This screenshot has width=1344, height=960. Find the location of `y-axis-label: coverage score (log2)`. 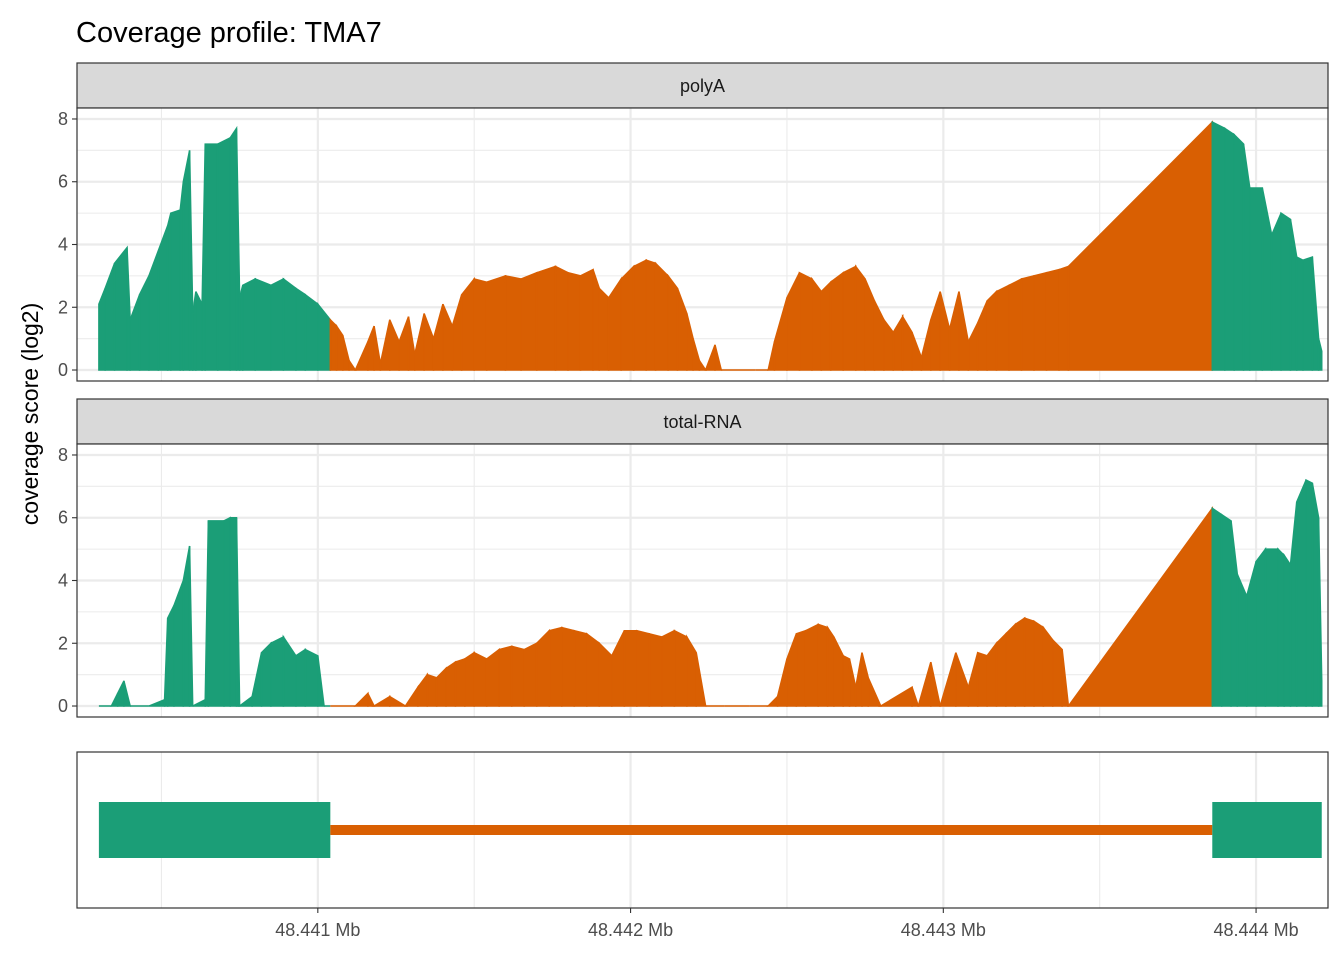

y-axis-label: coverage score (log2) is located at coordinates (30, 414).